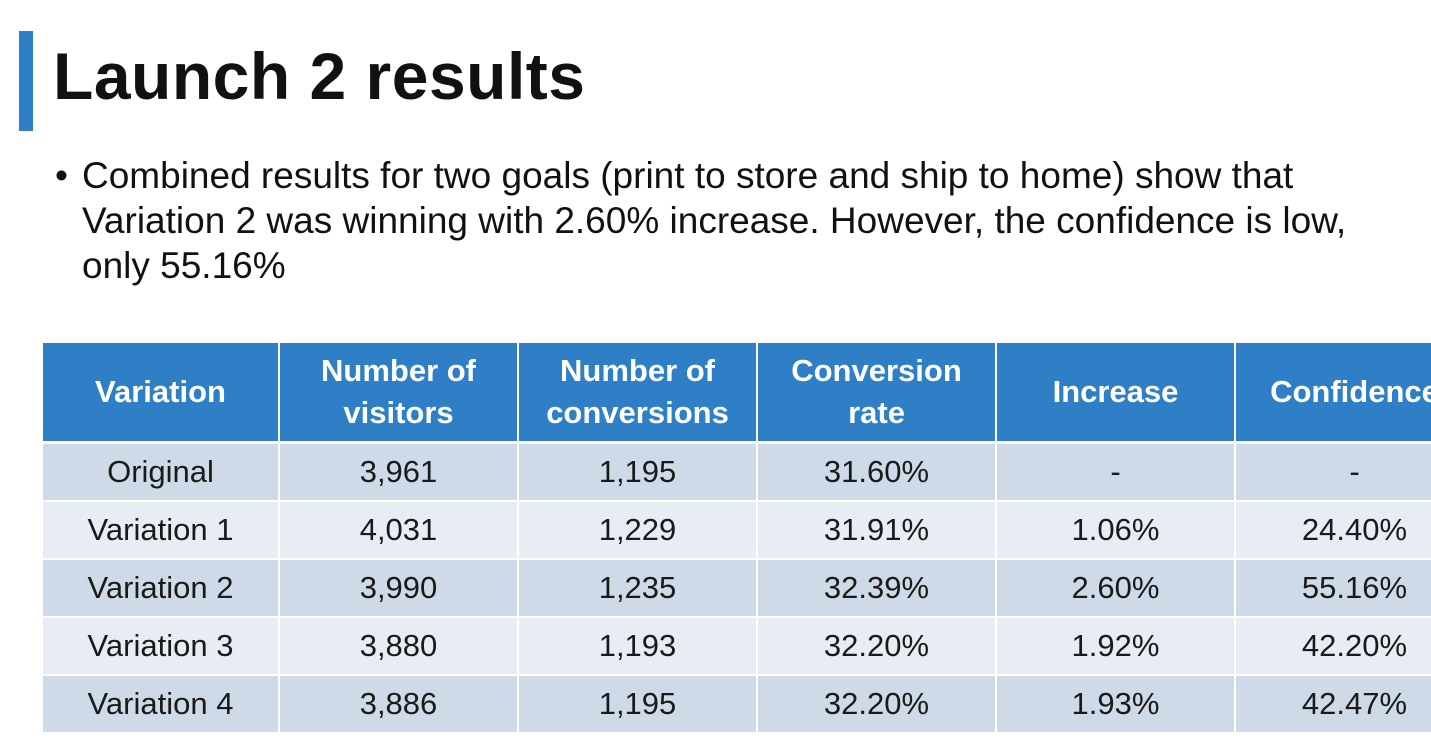 This screenshot has width=1431, height=755. What do you see at coordinates (638, 393) in the screenshot?
I see `header-conversions: Number of conversions` at bounding box center [638, 393].